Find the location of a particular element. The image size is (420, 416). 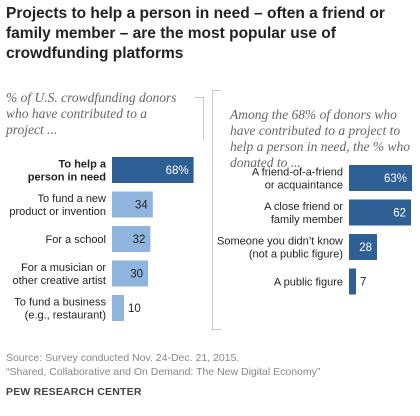

left-category-label: For a musician or is located at coordinates (63, 268).